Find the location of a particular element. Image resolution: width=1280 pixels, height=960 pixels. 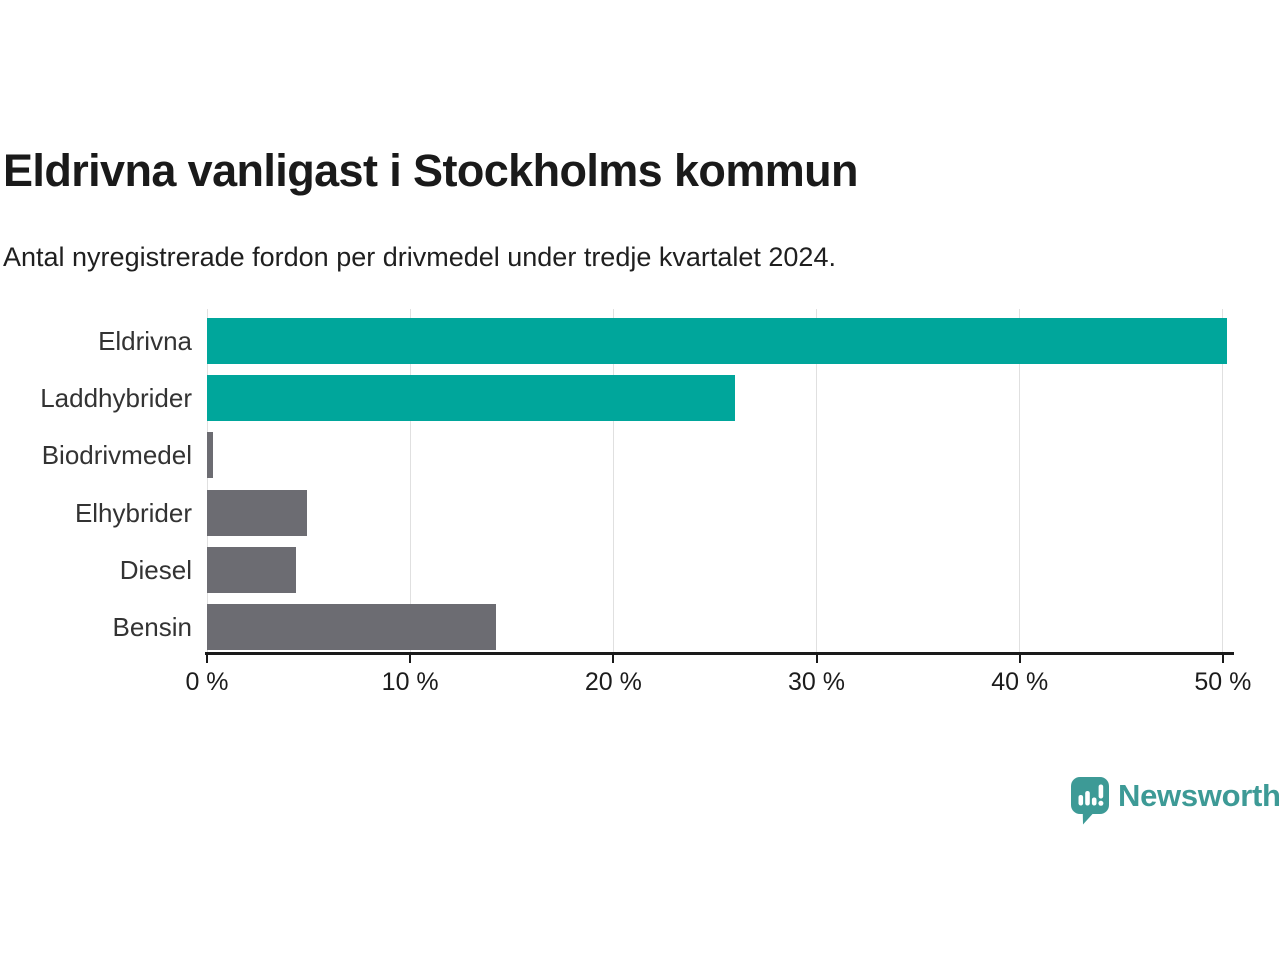

newsworthy-logo: Newsworthy is located at coordinates (1175, 799).